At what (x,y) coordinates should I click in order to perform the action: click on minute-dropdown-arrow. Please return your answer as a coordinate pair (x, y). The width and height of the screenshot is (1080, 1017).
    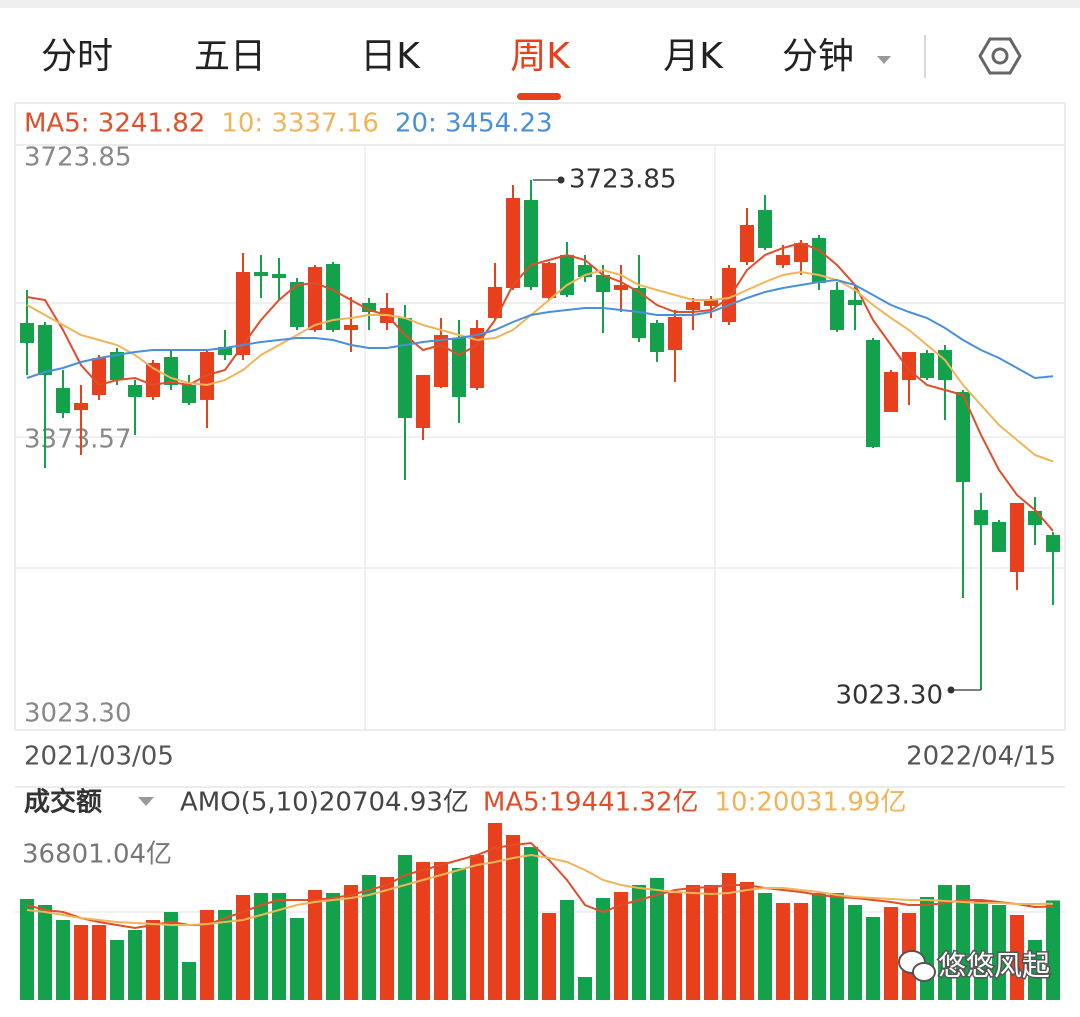
    Looking at the image, I should click on (884, 60).